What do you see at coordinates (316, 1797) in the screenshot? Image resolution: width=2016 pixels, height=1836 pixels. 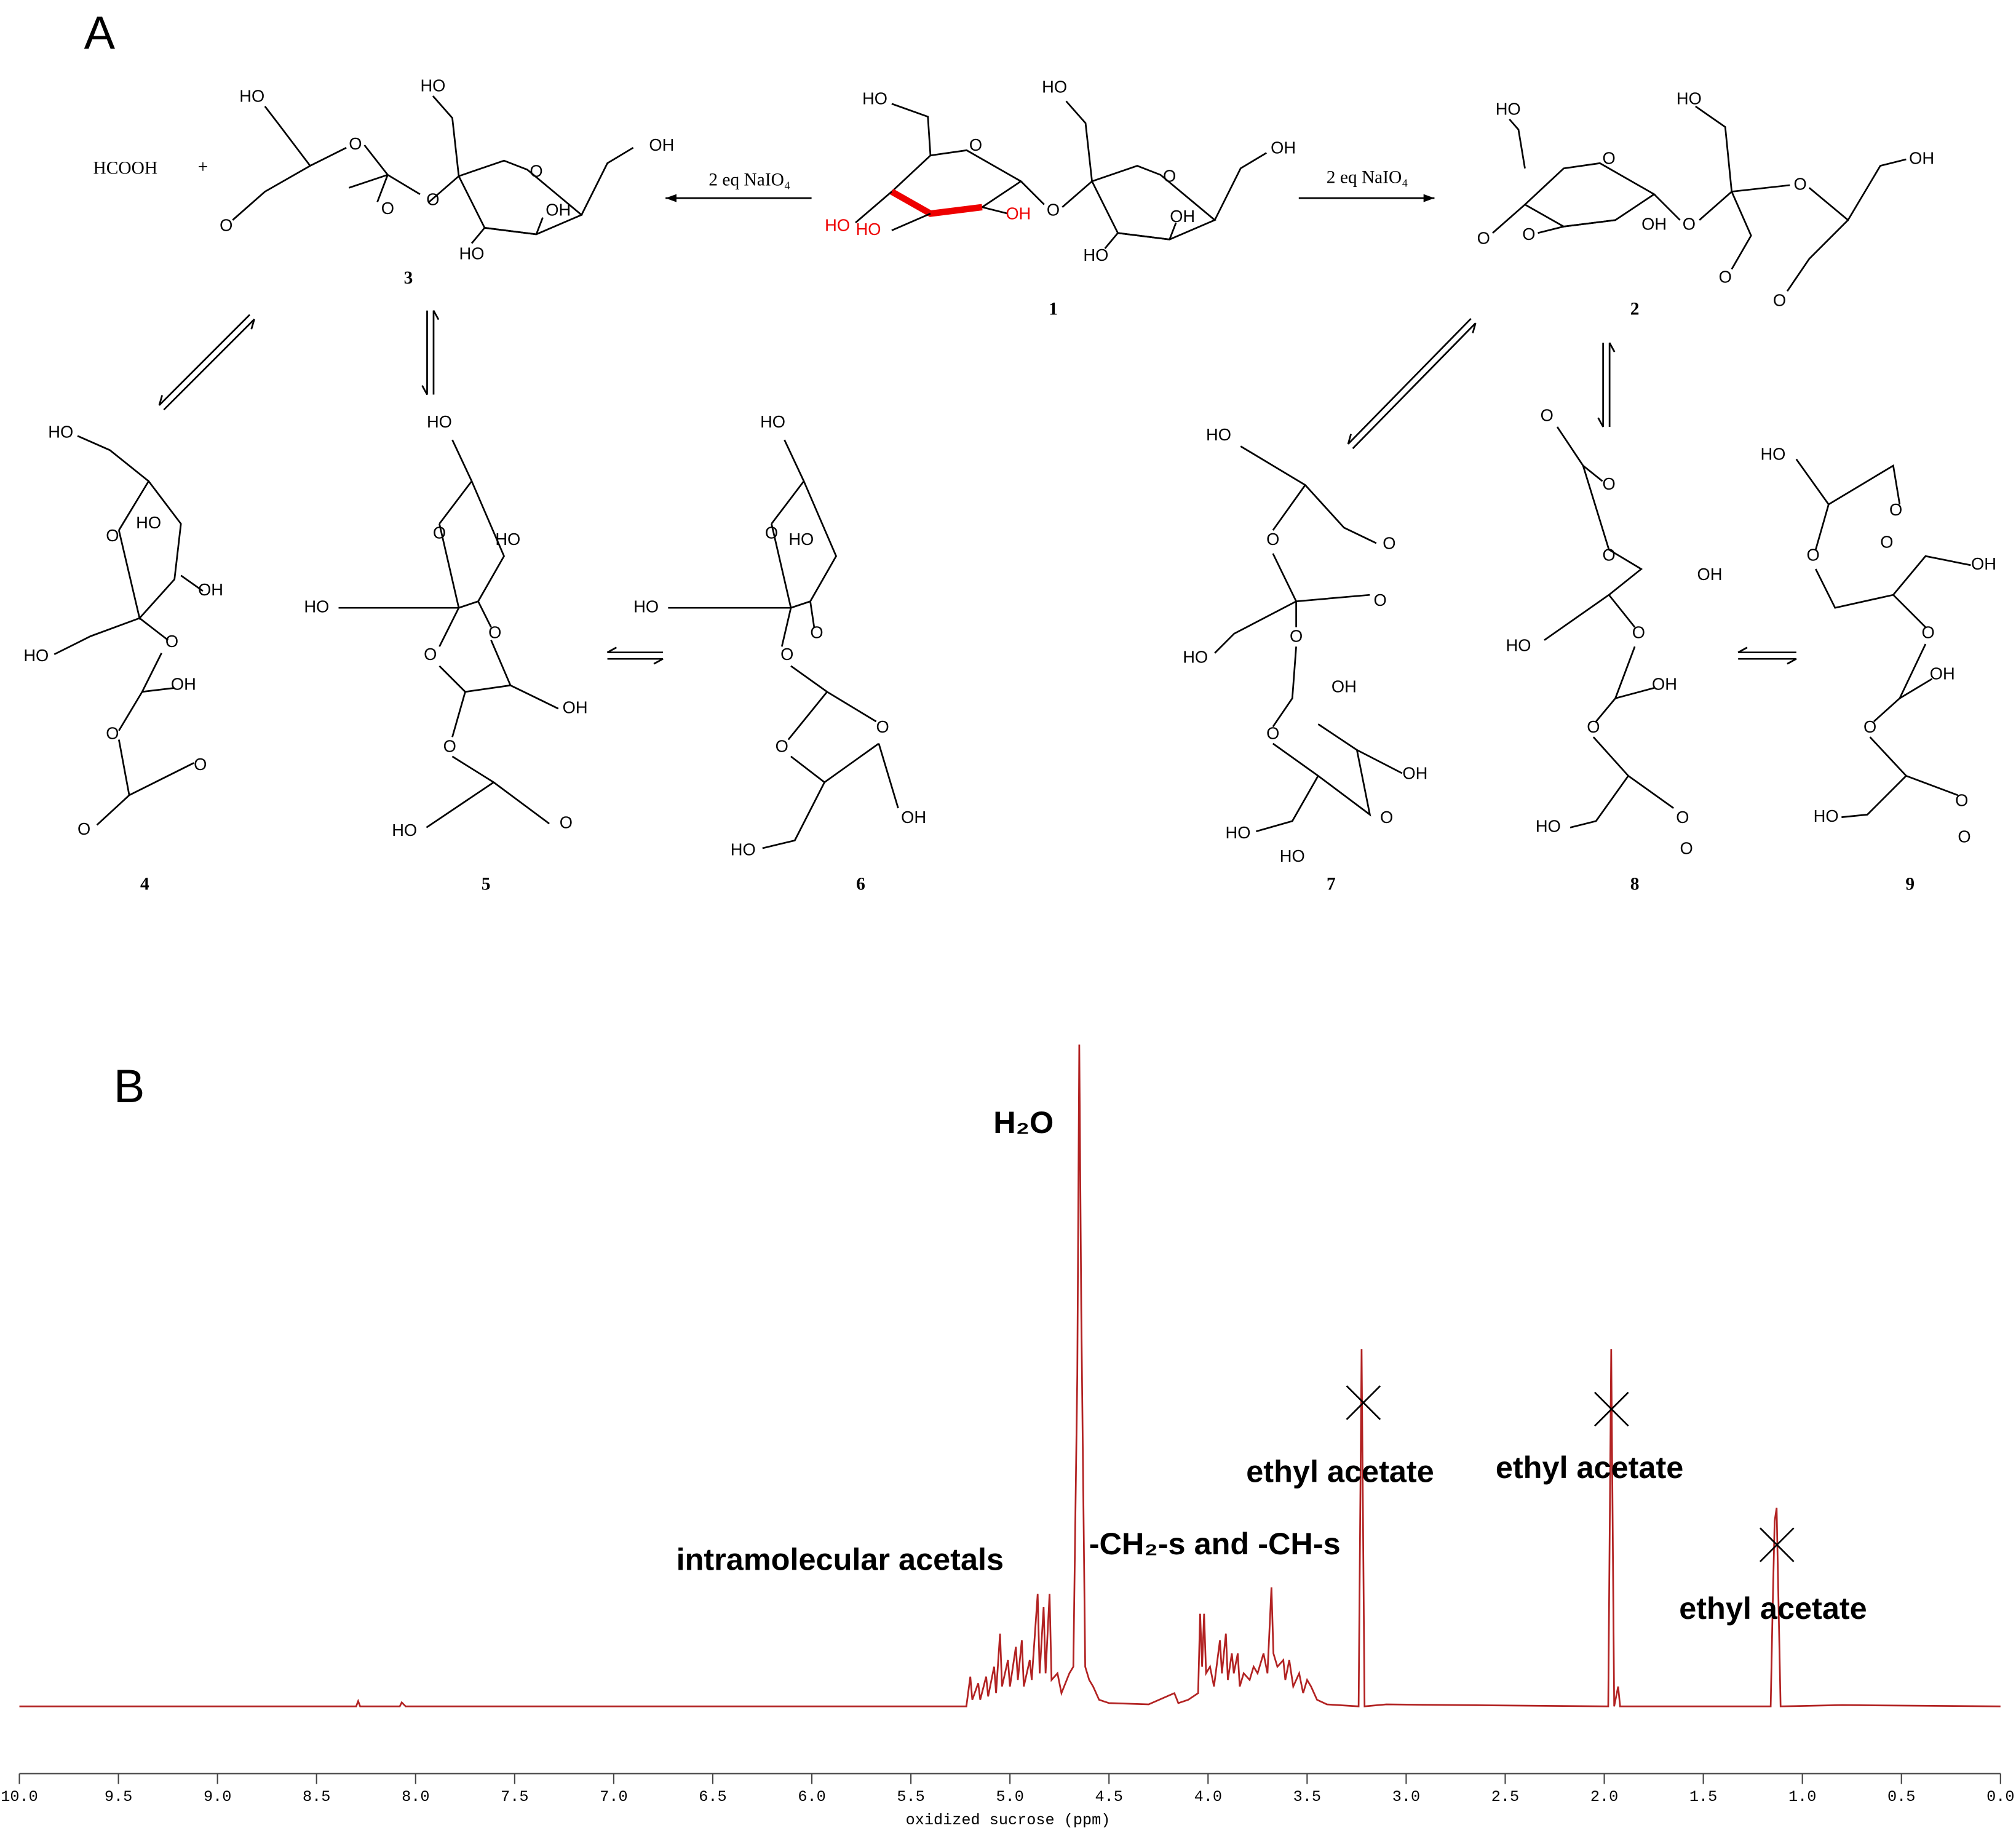 I see `x-tick-label: 8.5` at bounding box center [316, 1797].